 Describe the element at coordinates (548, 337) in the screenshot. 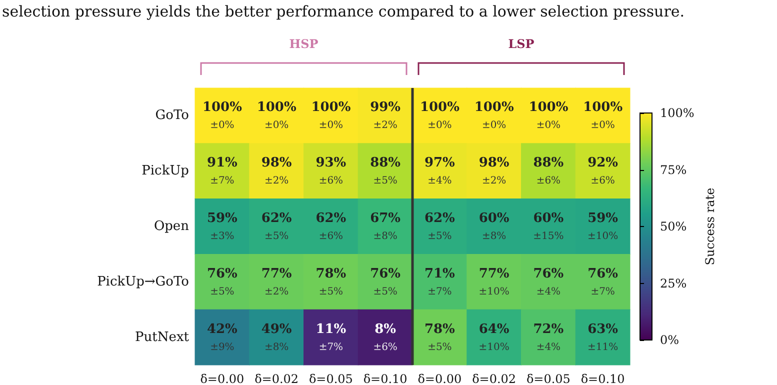

I see `data-label: 72% ±4%` at that location.